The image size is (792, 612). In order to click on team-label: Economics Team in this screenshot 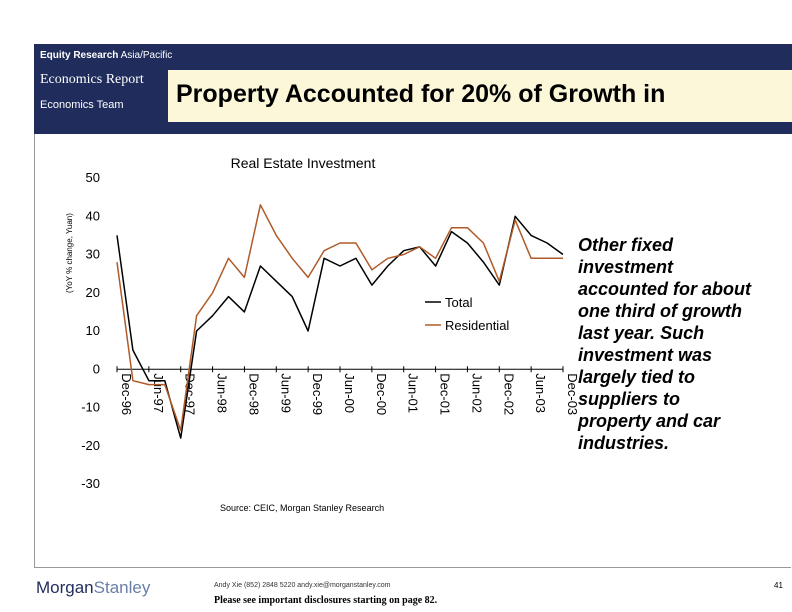, I will do `click(82, 105)`.